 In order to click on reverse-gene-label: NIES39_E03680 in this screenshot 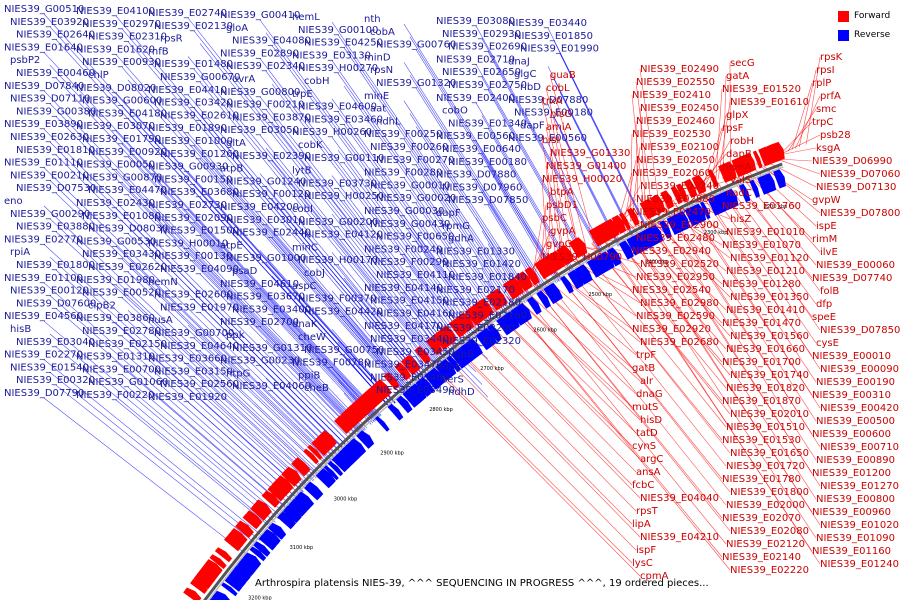, I will do `click(199, 192)`.